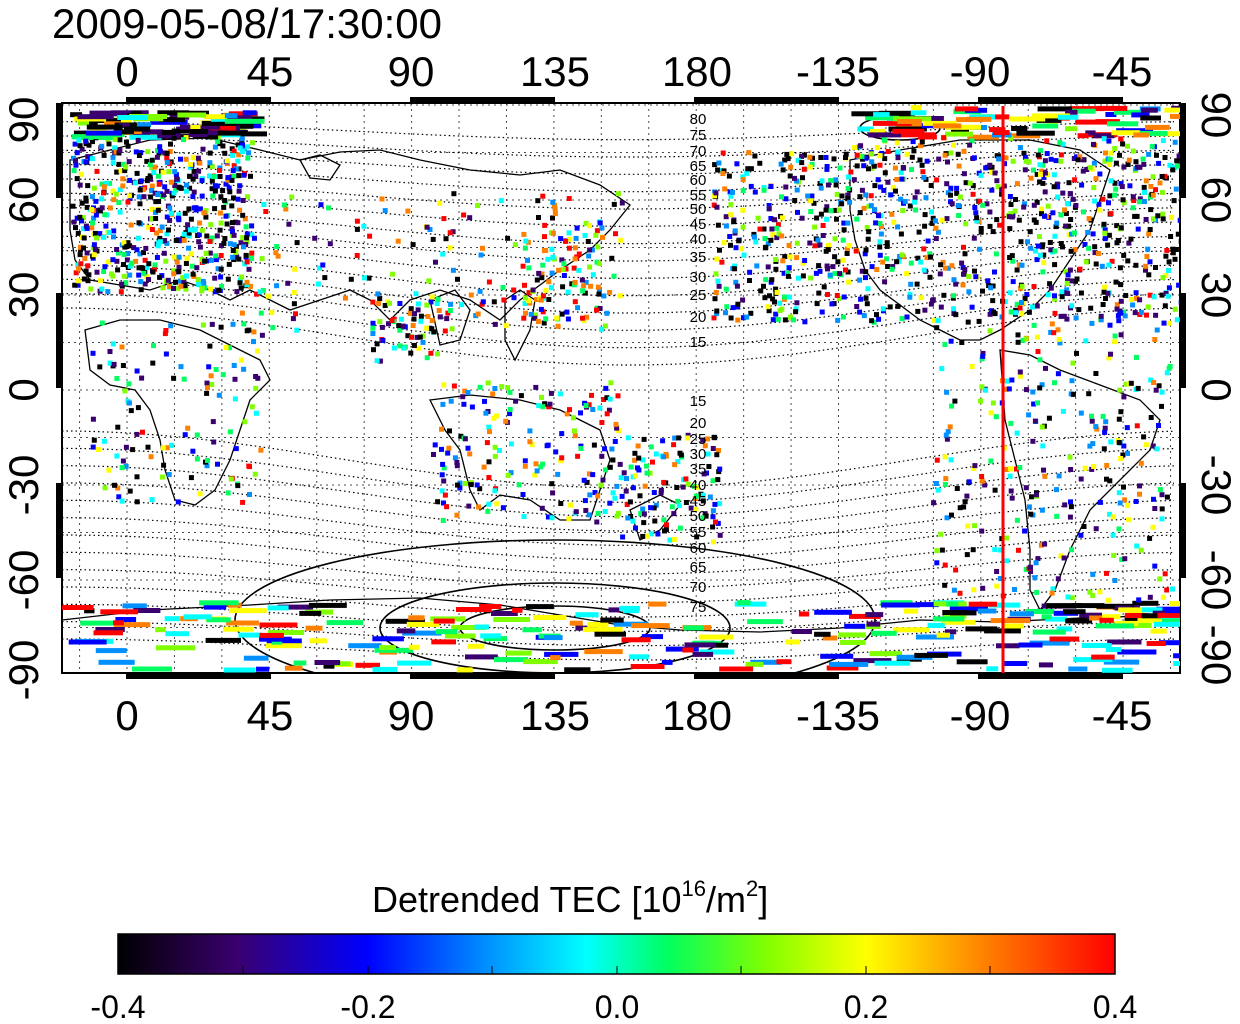 This screenshot has width=1240, height=1024. Describe the element at coordinates (698, 257) in the screenshot. I see `contour-label: 35` at that location.